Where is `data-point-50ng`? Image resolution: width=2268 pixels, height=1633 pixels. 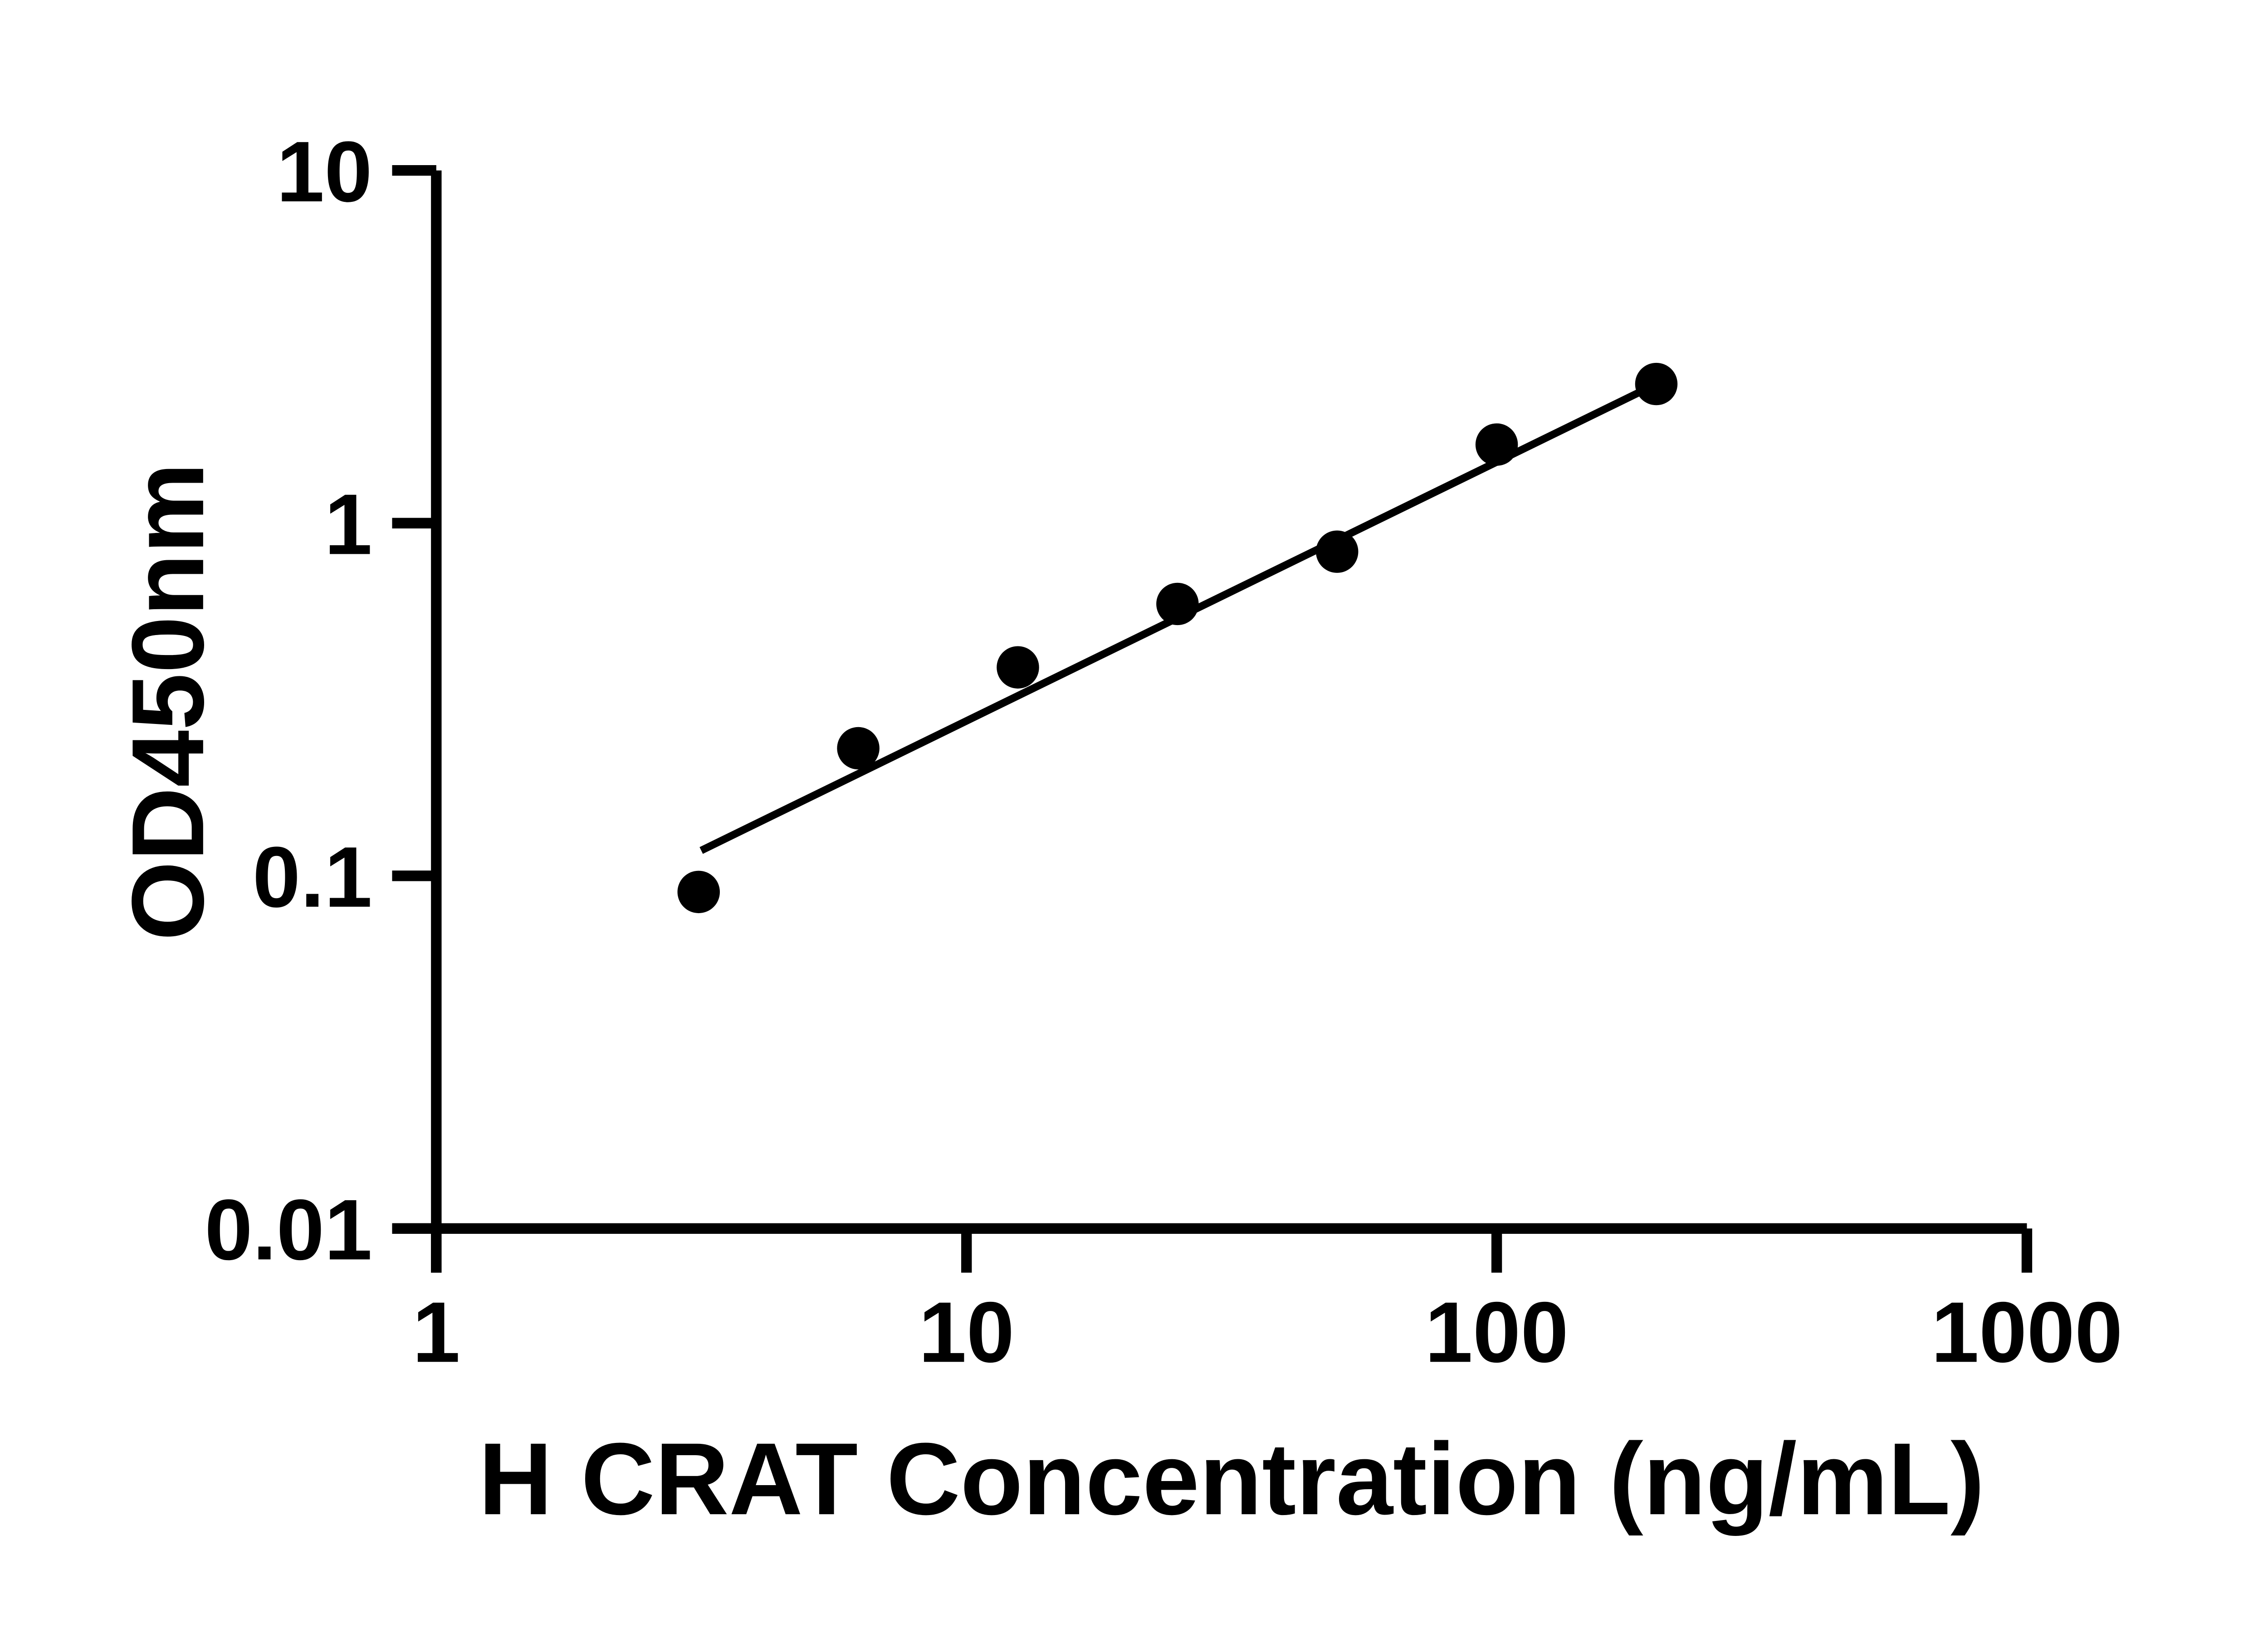 data-point-50ng is located at coordinates (1337, 551).